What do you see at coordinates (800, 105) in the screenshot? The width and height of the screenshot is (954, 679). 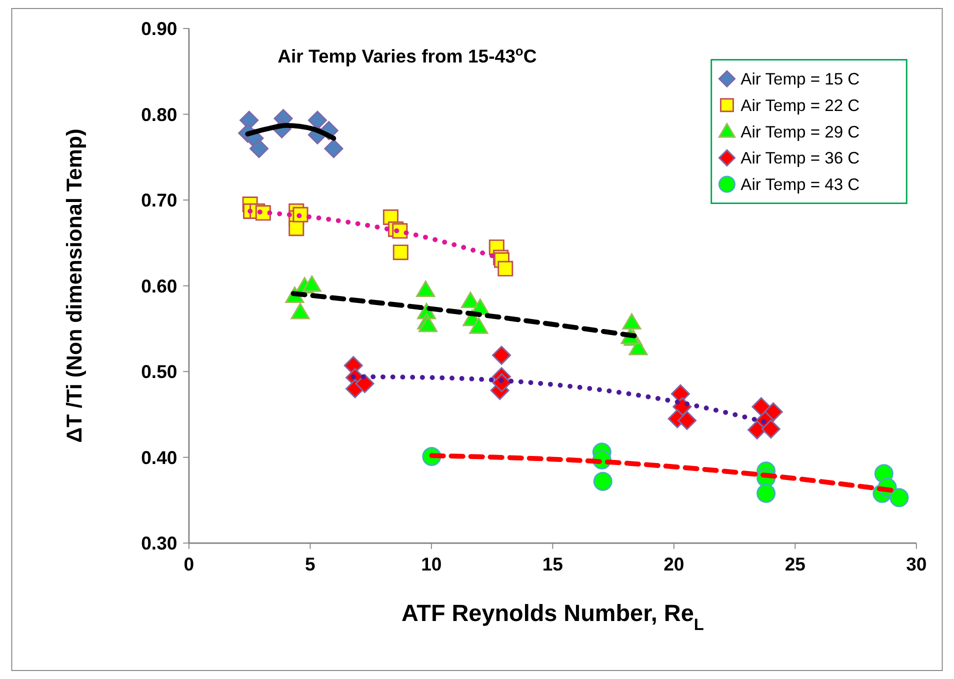 I see `legend-label: Air Temp = 22 C` at bounding box center [800, 105].